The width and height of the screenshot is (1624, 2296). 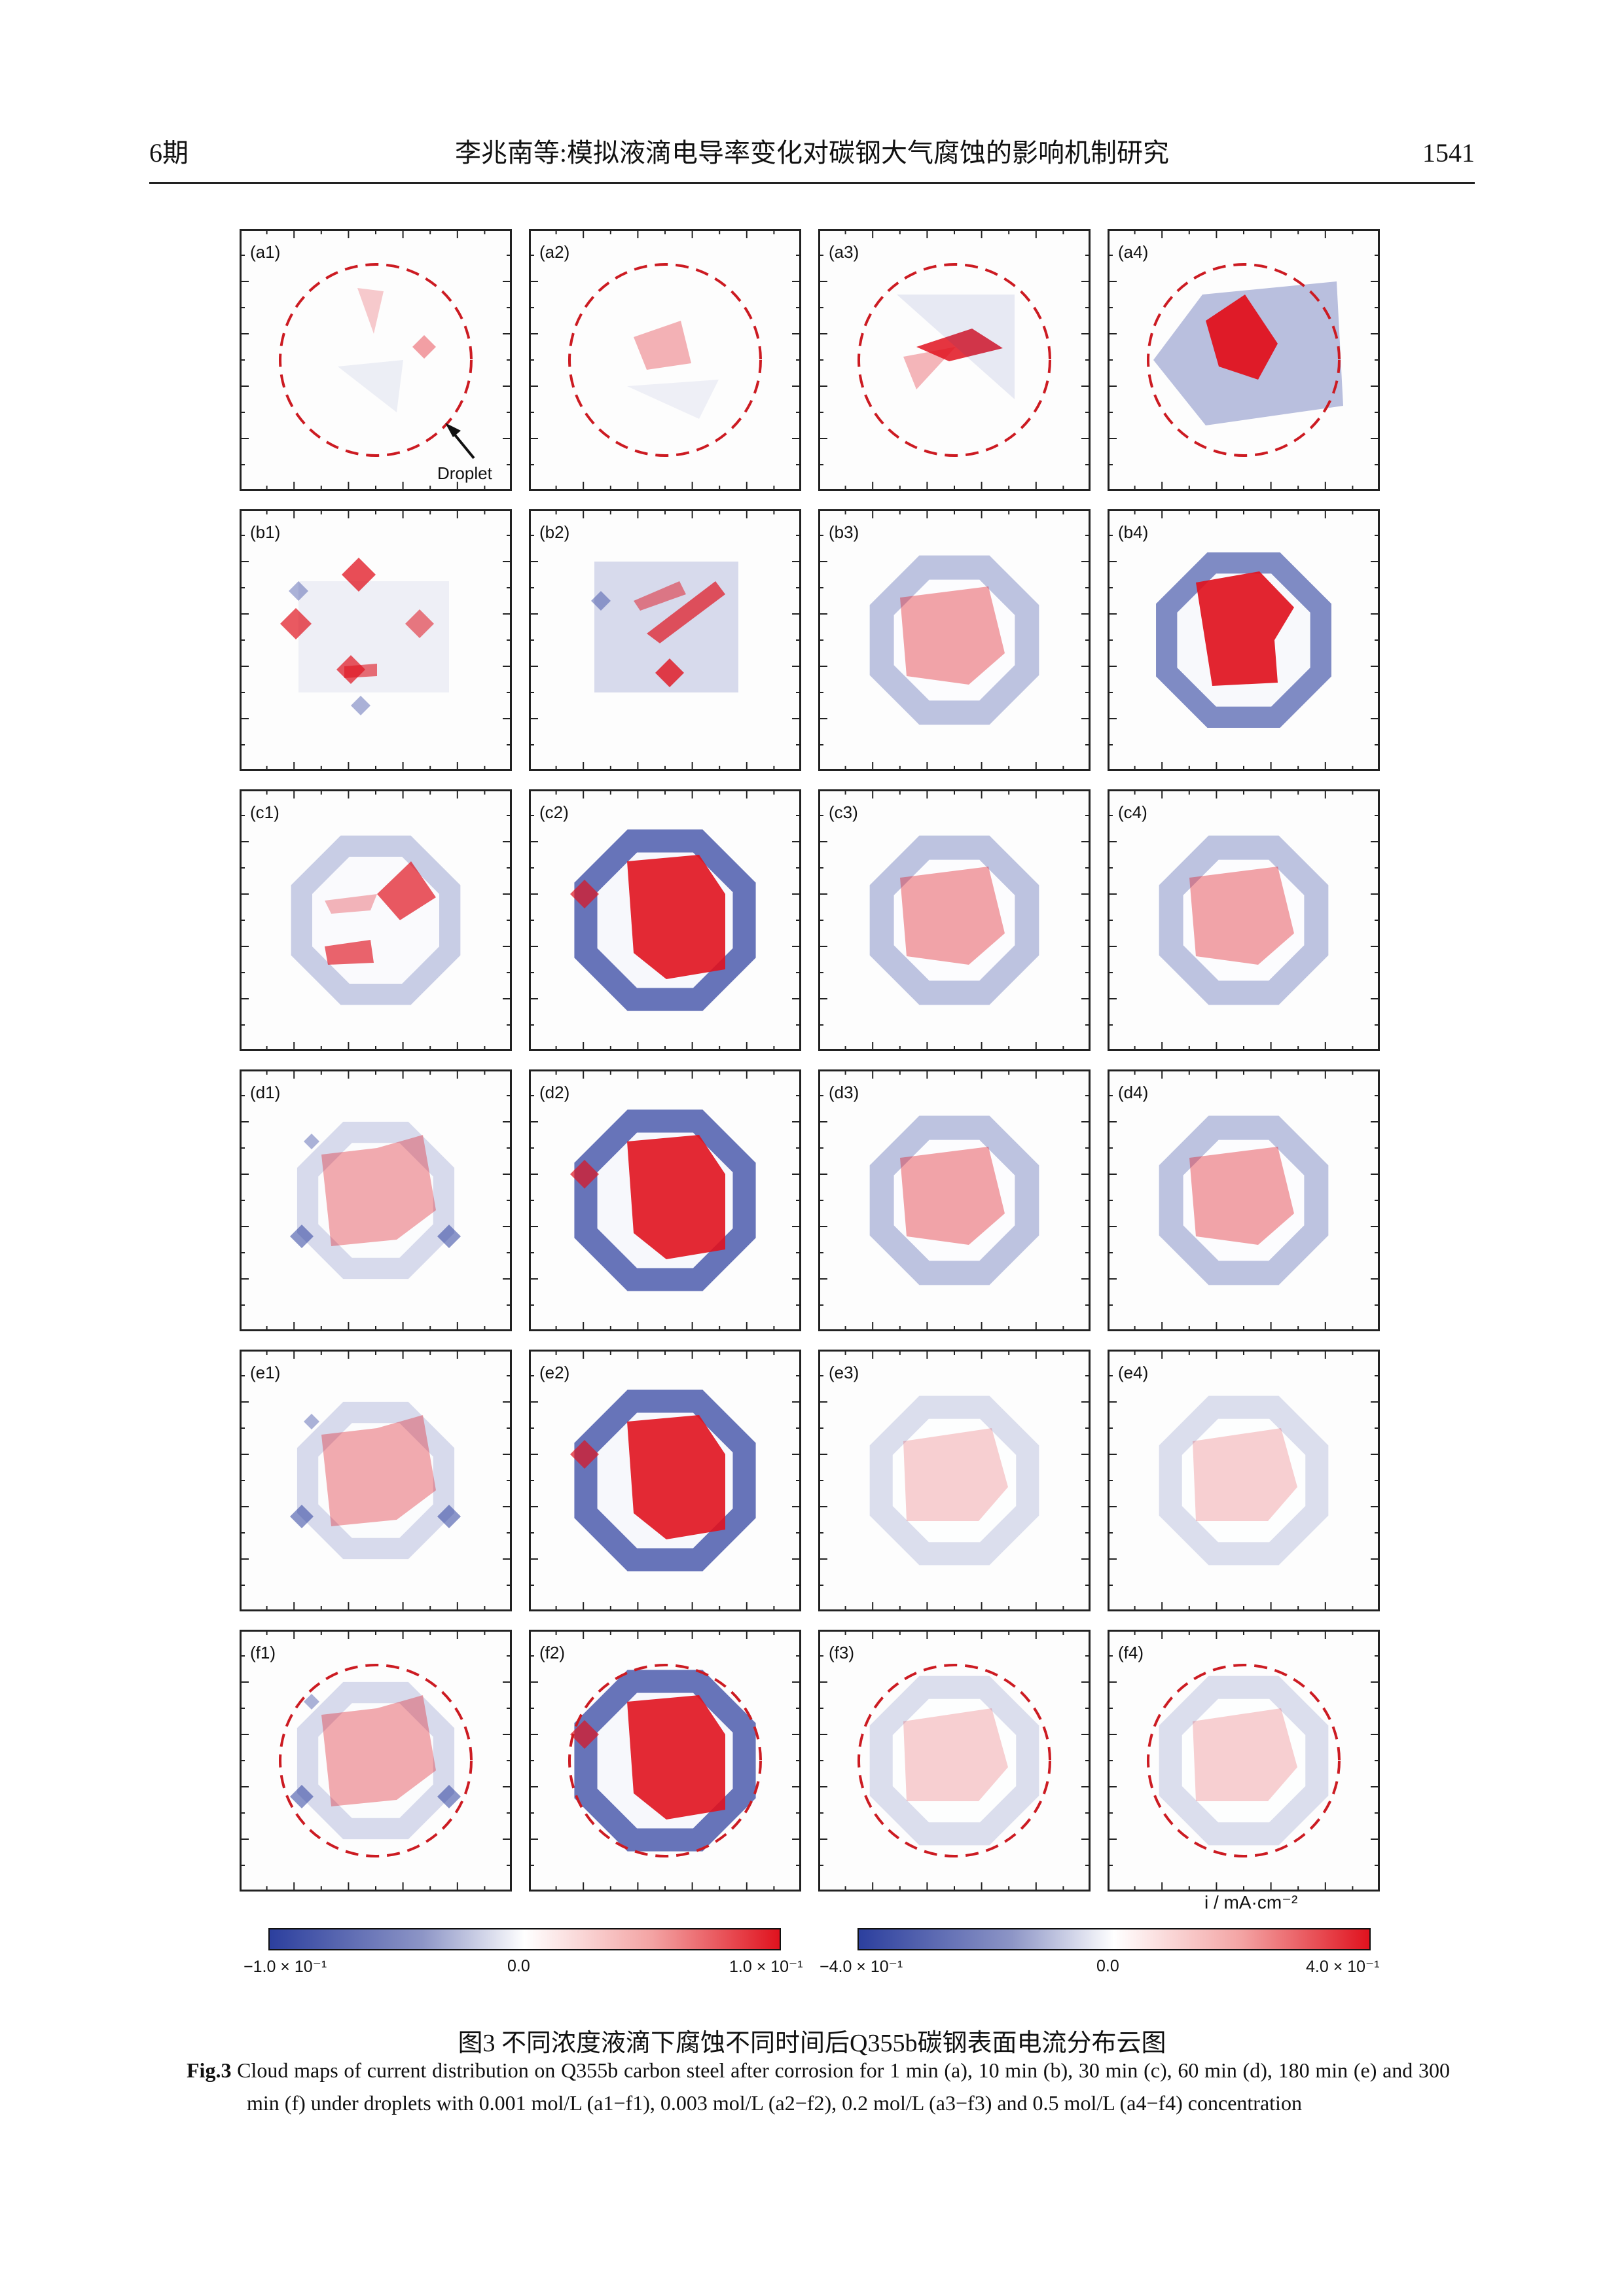 I want to click on issue-number: 6期, so click(x=169, y=153).